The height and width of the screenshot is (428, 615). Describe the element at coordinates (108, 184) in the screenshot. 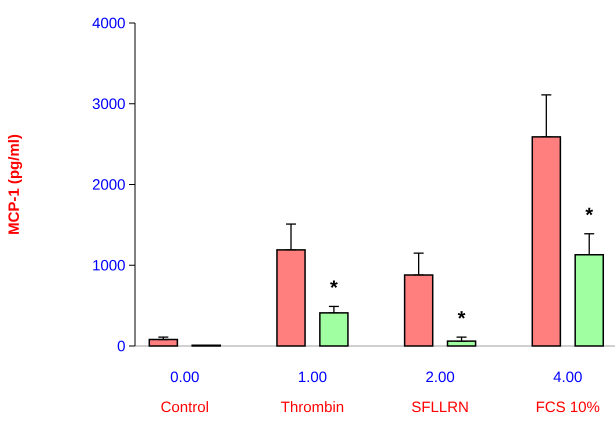

I see `y-tick-label: 2000` at that location.